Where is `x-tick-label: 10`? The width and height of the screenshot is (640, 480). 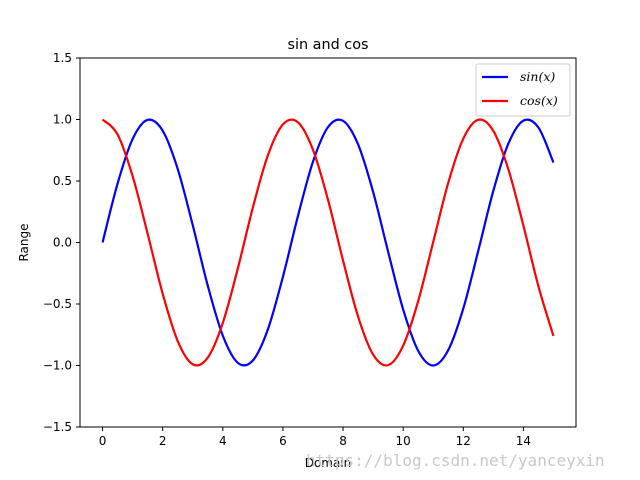 x-tick-label: 10 is located at coordinates (403, 441).